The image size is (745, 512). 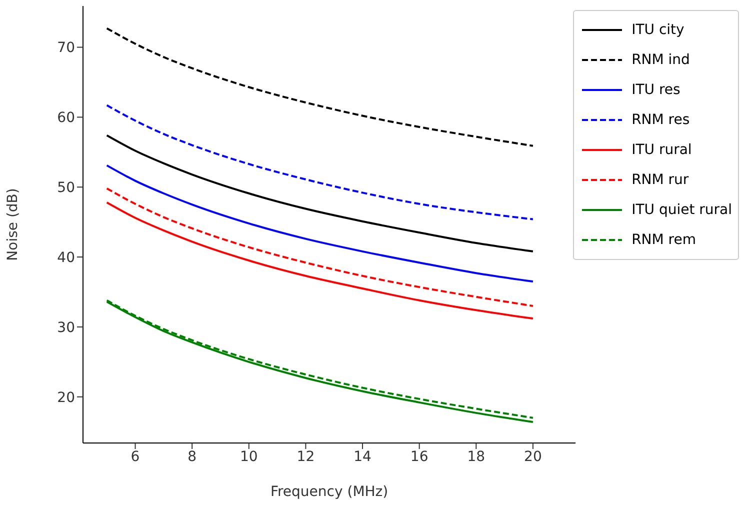 What do you see at coordinates (329, 492) in the screenshot?
I see `x-axis-title: Frequency (MHz)` at bounding box center [329, 492].